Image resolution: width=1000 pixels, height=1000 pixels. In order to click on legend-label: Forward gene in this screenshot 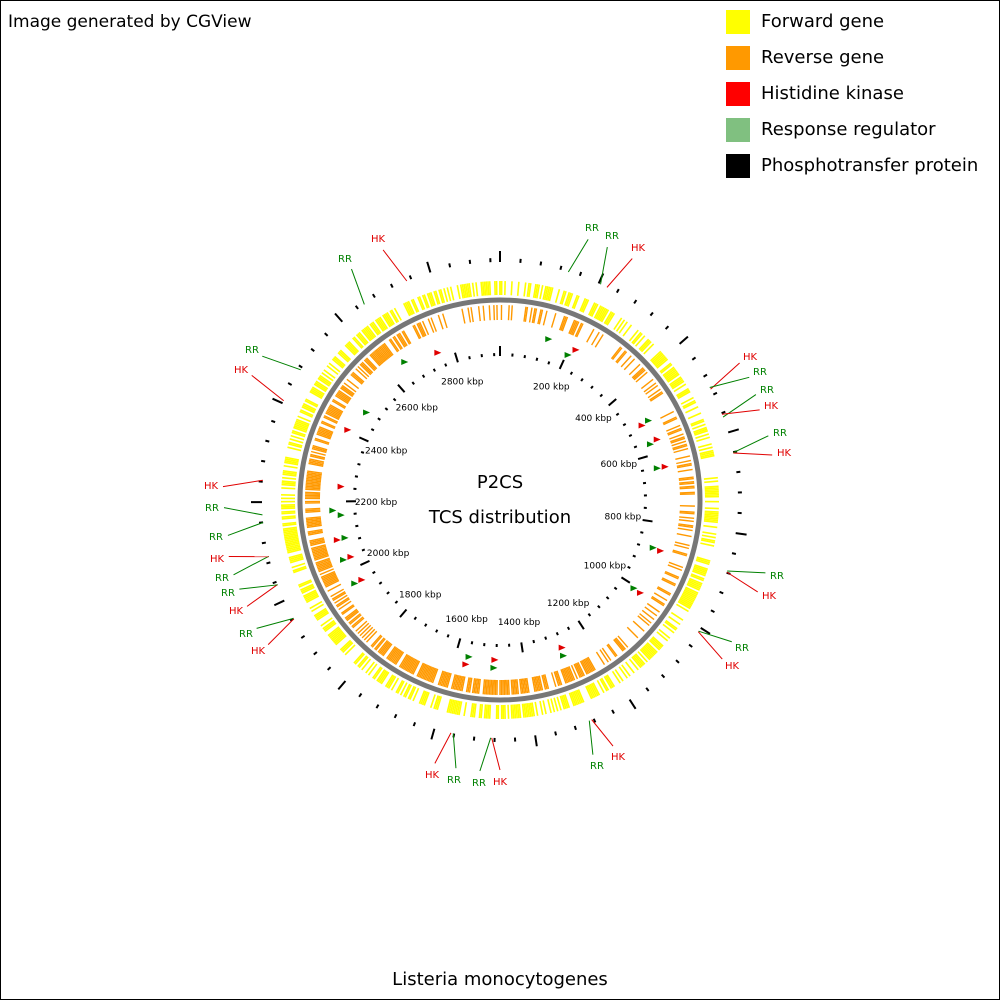, I will do `click(822, 21)`.